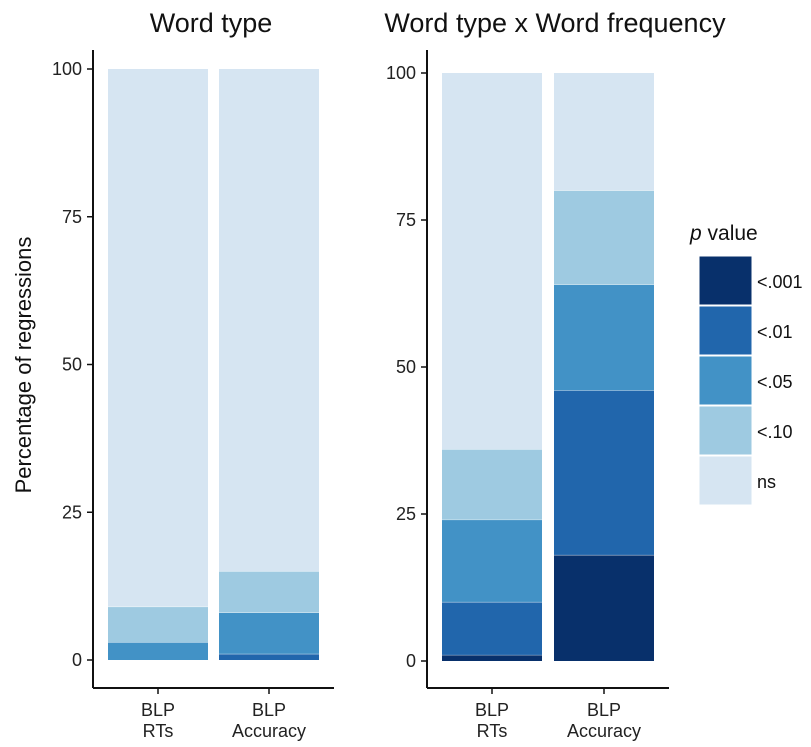  I want to click on legend-title: p value, so click(723, 233).